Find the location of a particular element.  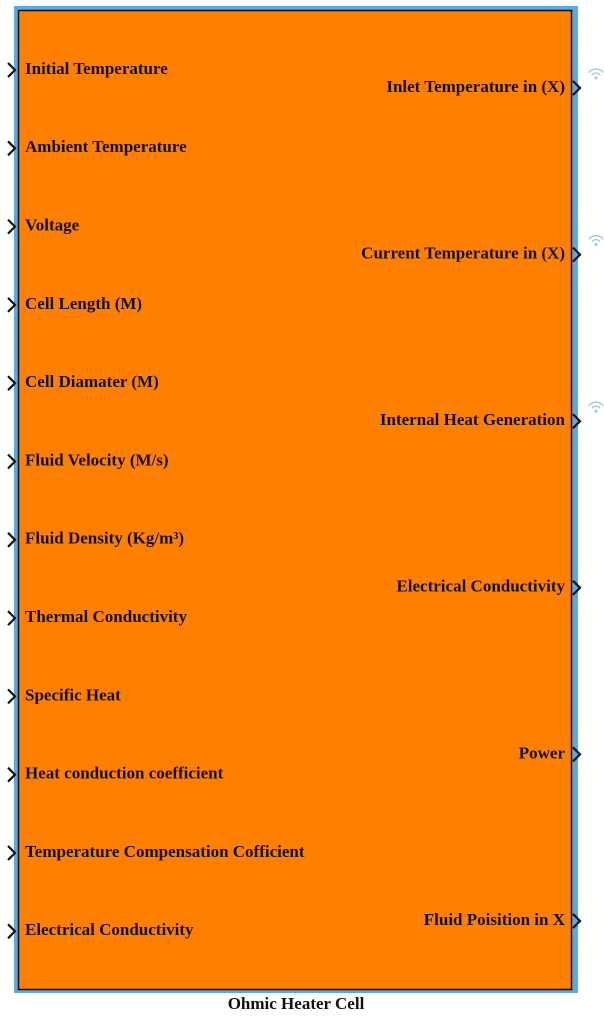

input-port-label: Ambient Temperature is located at coordinates (106, 146).